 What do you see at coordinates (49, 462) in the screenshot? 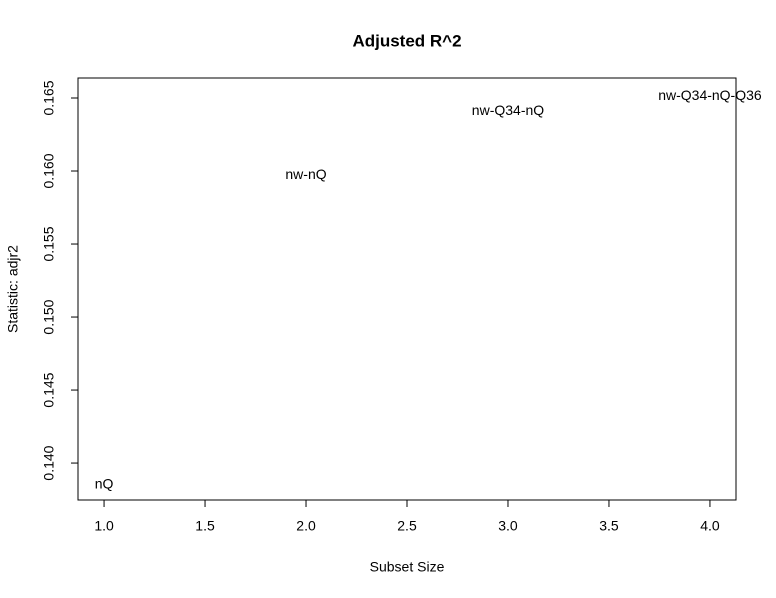
I see `y-tick-label: 0.140` at bounding box center [49, 462].